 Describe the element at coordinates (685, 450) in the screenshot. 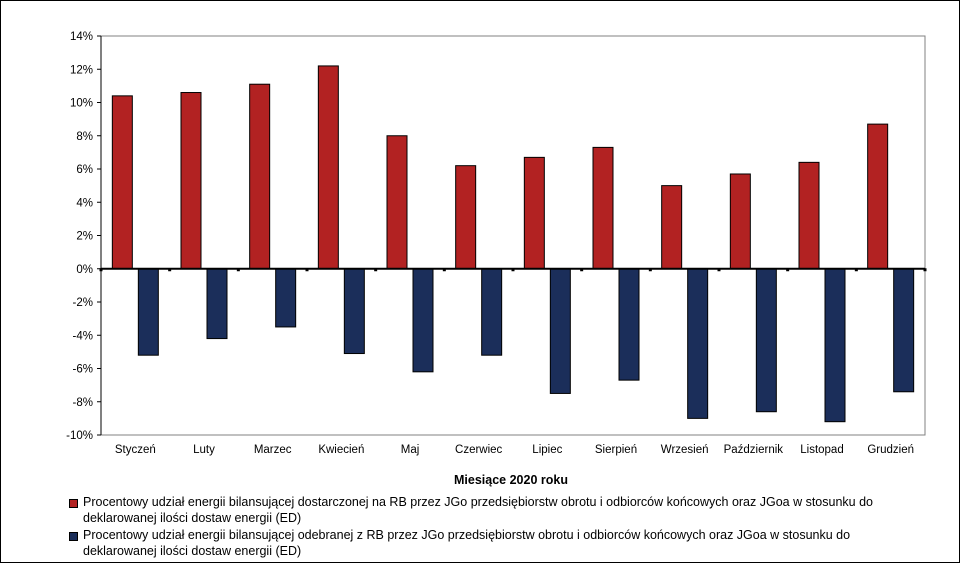

I see `x-tick-label: Wrzesień` at that location.